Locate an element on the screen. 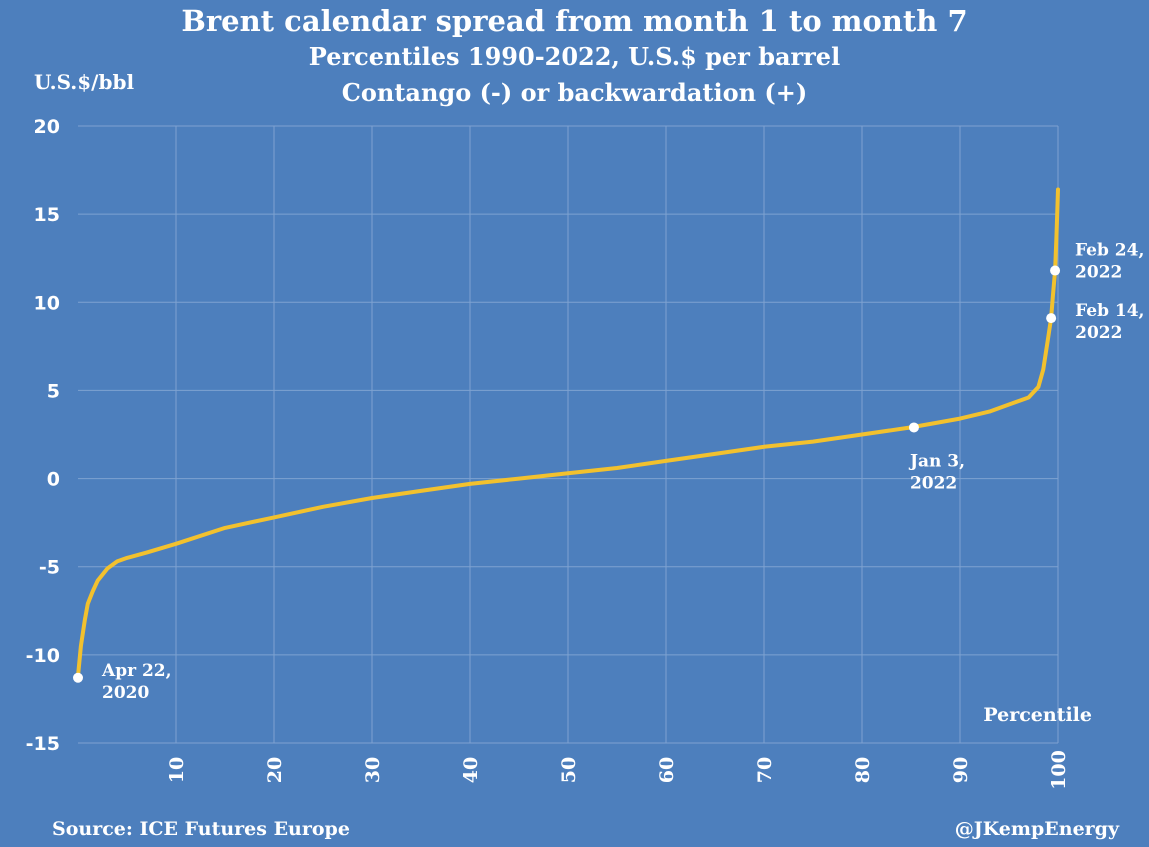 This screenshot has width=1149, height=847. y-tick-label: -10 is located at coordinates (43, 656).